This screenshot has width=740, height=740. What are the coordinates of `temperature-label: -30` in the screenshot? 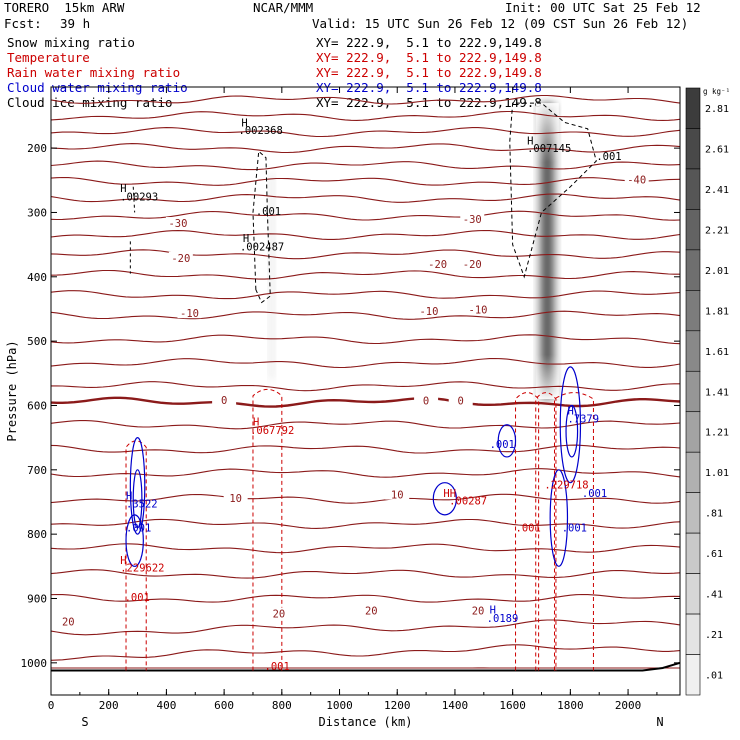 It's located at (177, 224).